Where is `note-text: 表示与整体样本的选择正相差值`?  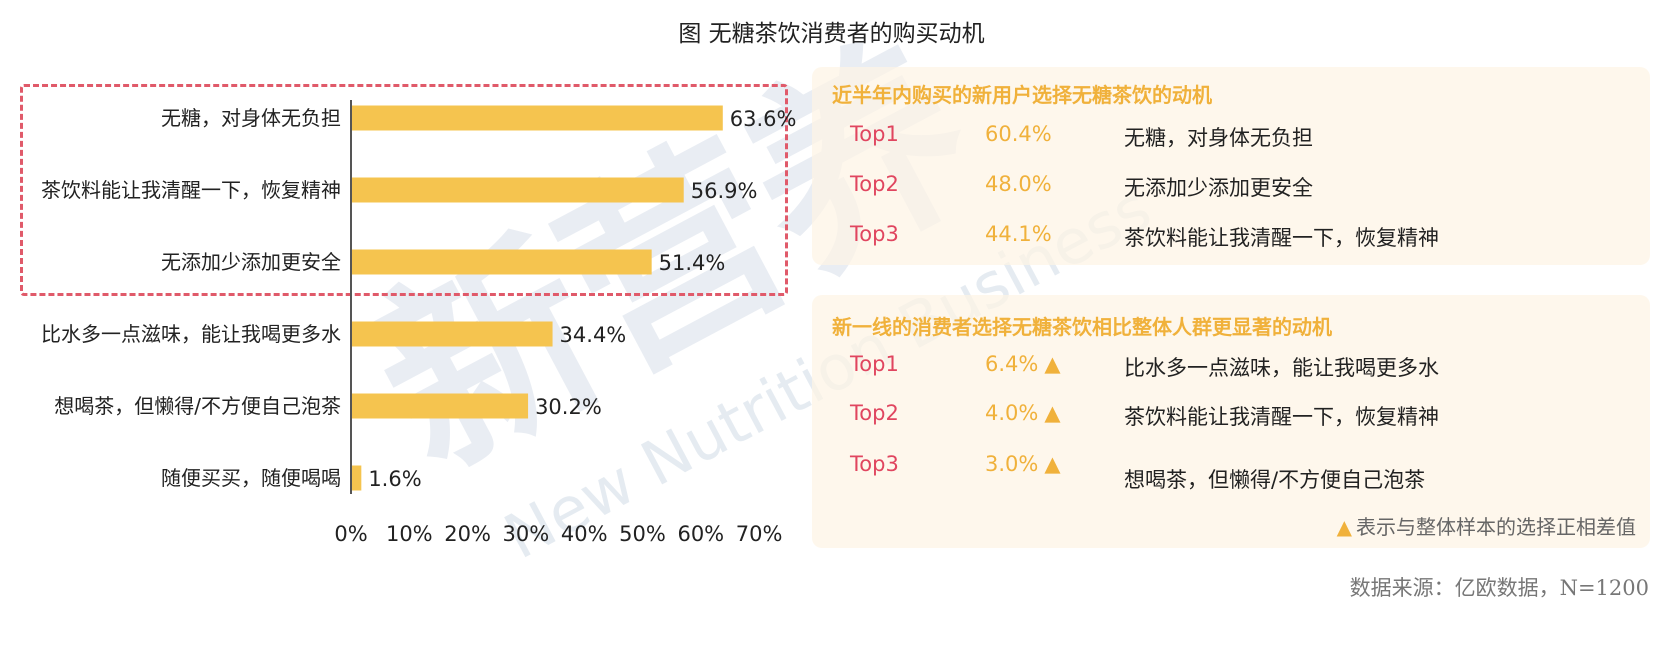 note-text: 表示与整体样本的选择正相差值 is located at coordinates (1496, 527).